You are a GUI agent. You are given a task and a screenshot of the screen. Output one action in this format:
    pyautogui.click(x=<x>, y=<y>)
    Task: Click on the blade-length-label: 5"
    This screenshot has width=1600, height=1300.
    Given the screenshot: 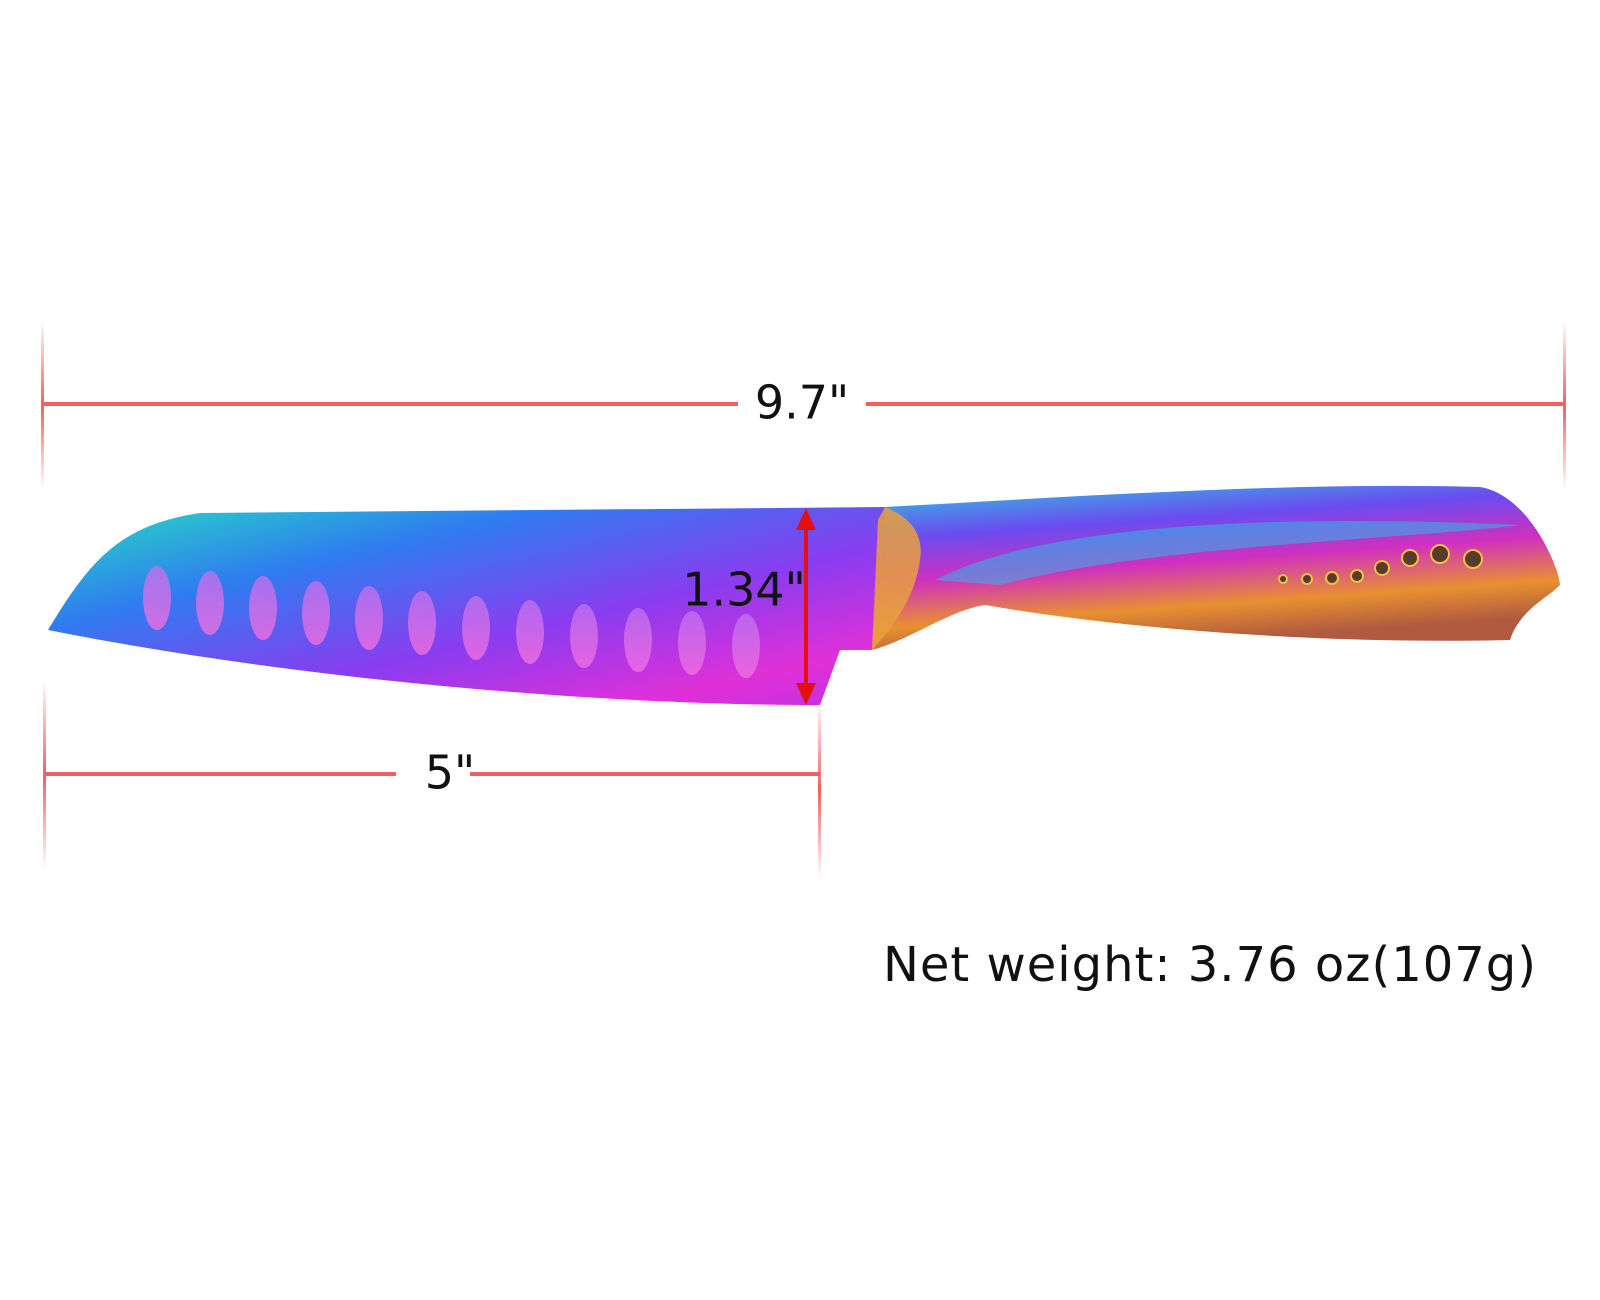 What is the action you would take?
    pyautogui.click(x=450, y=773)
    